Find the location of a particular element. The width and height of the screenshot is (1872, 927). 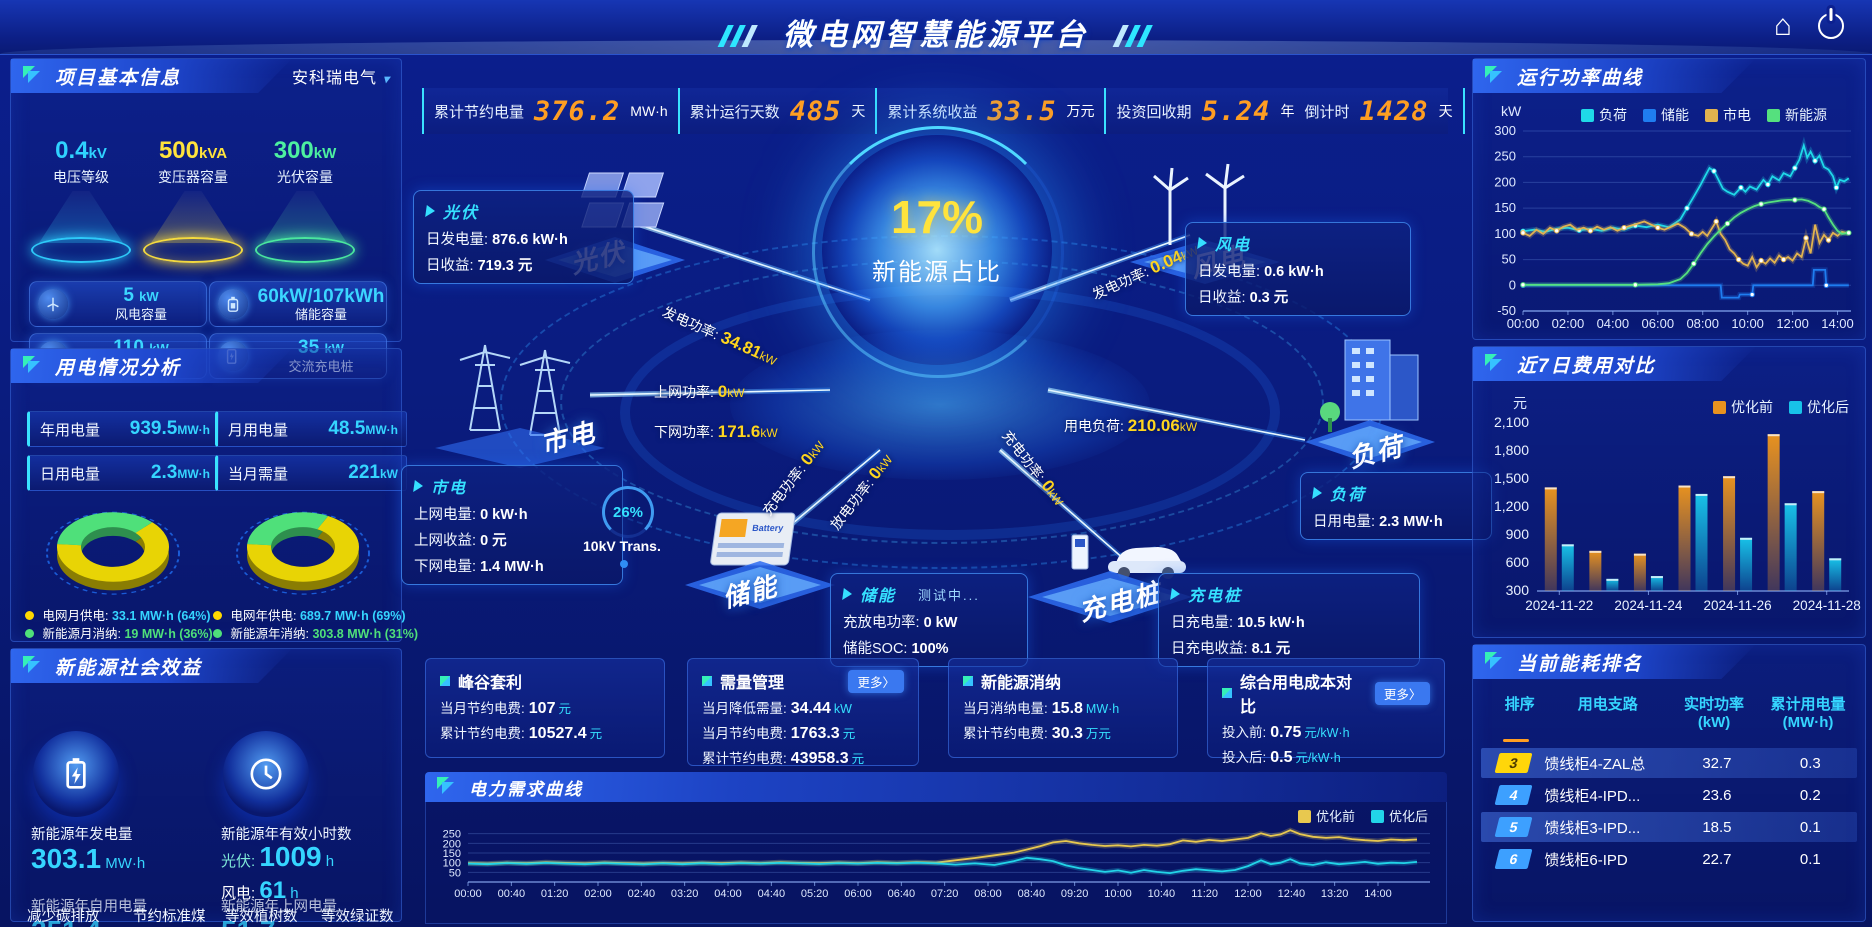

card-row: 当月节约电费: 1763.3 元 is located at coordinates (779, 733).